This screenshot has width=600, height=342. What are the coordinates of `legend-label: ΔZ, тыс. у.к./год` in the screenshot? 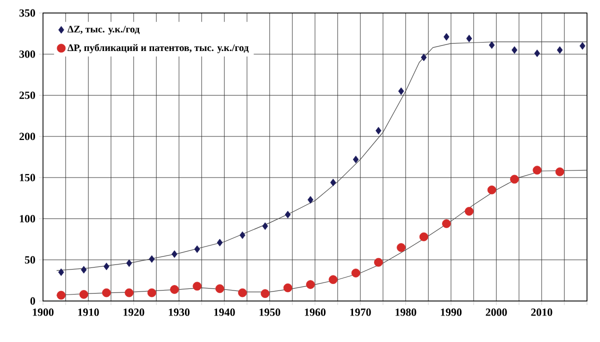 It's located at (104, 30).